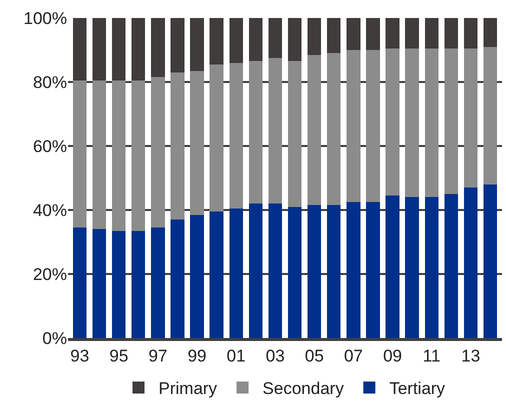  What do you see at coordinates (49, 82) in the screenshot?
I see `y-tick-label: 80%` at bounding box center [49, 82].